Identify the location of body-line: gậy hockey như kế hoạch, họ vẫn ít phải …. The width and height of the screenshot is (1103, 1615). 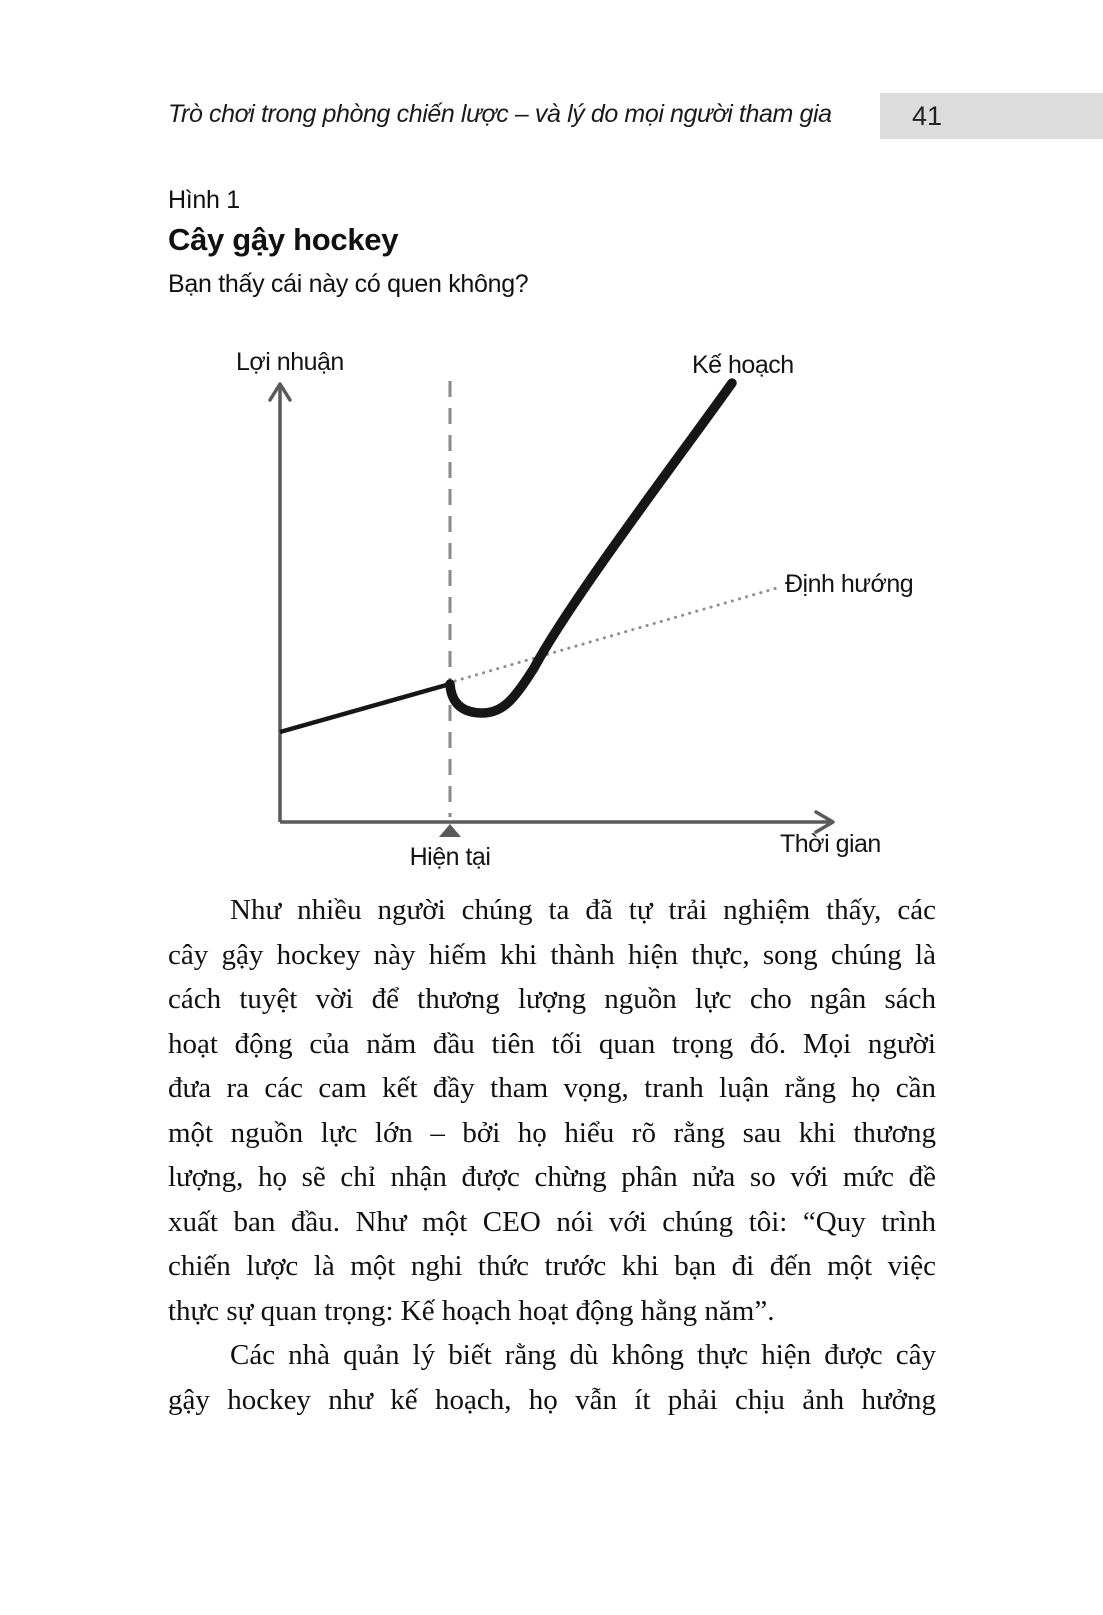
(552, 1399).